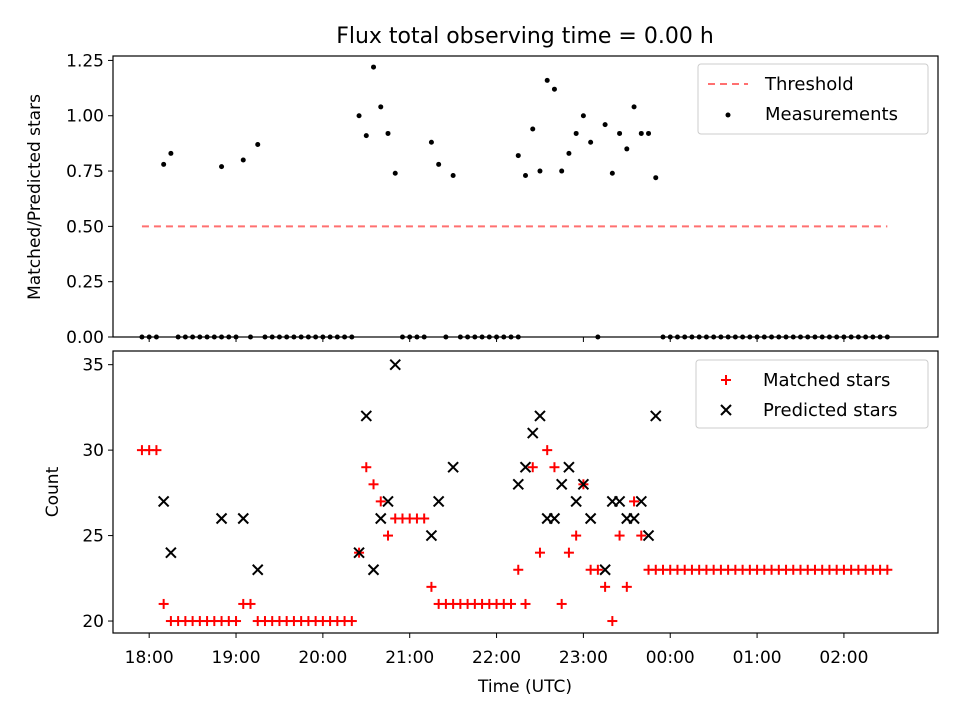 The height and width of the screenshot is (720, 960). I want to click on top-y-tick-label: 0.50, so click(85, 227).